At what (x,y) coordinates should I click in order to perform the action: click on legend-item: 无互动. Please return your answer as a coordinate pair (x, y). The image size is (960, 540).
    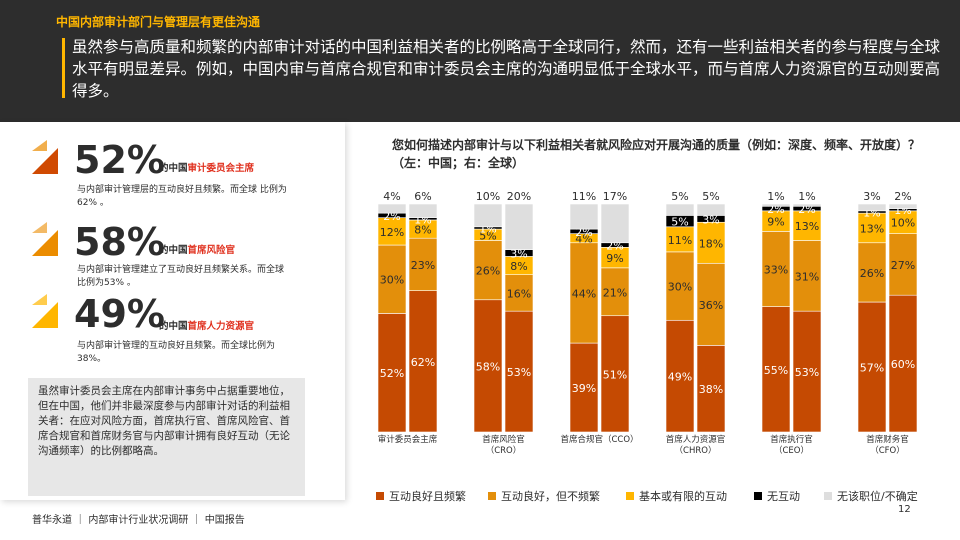
    Looking at the image, I should click on (777, 496).